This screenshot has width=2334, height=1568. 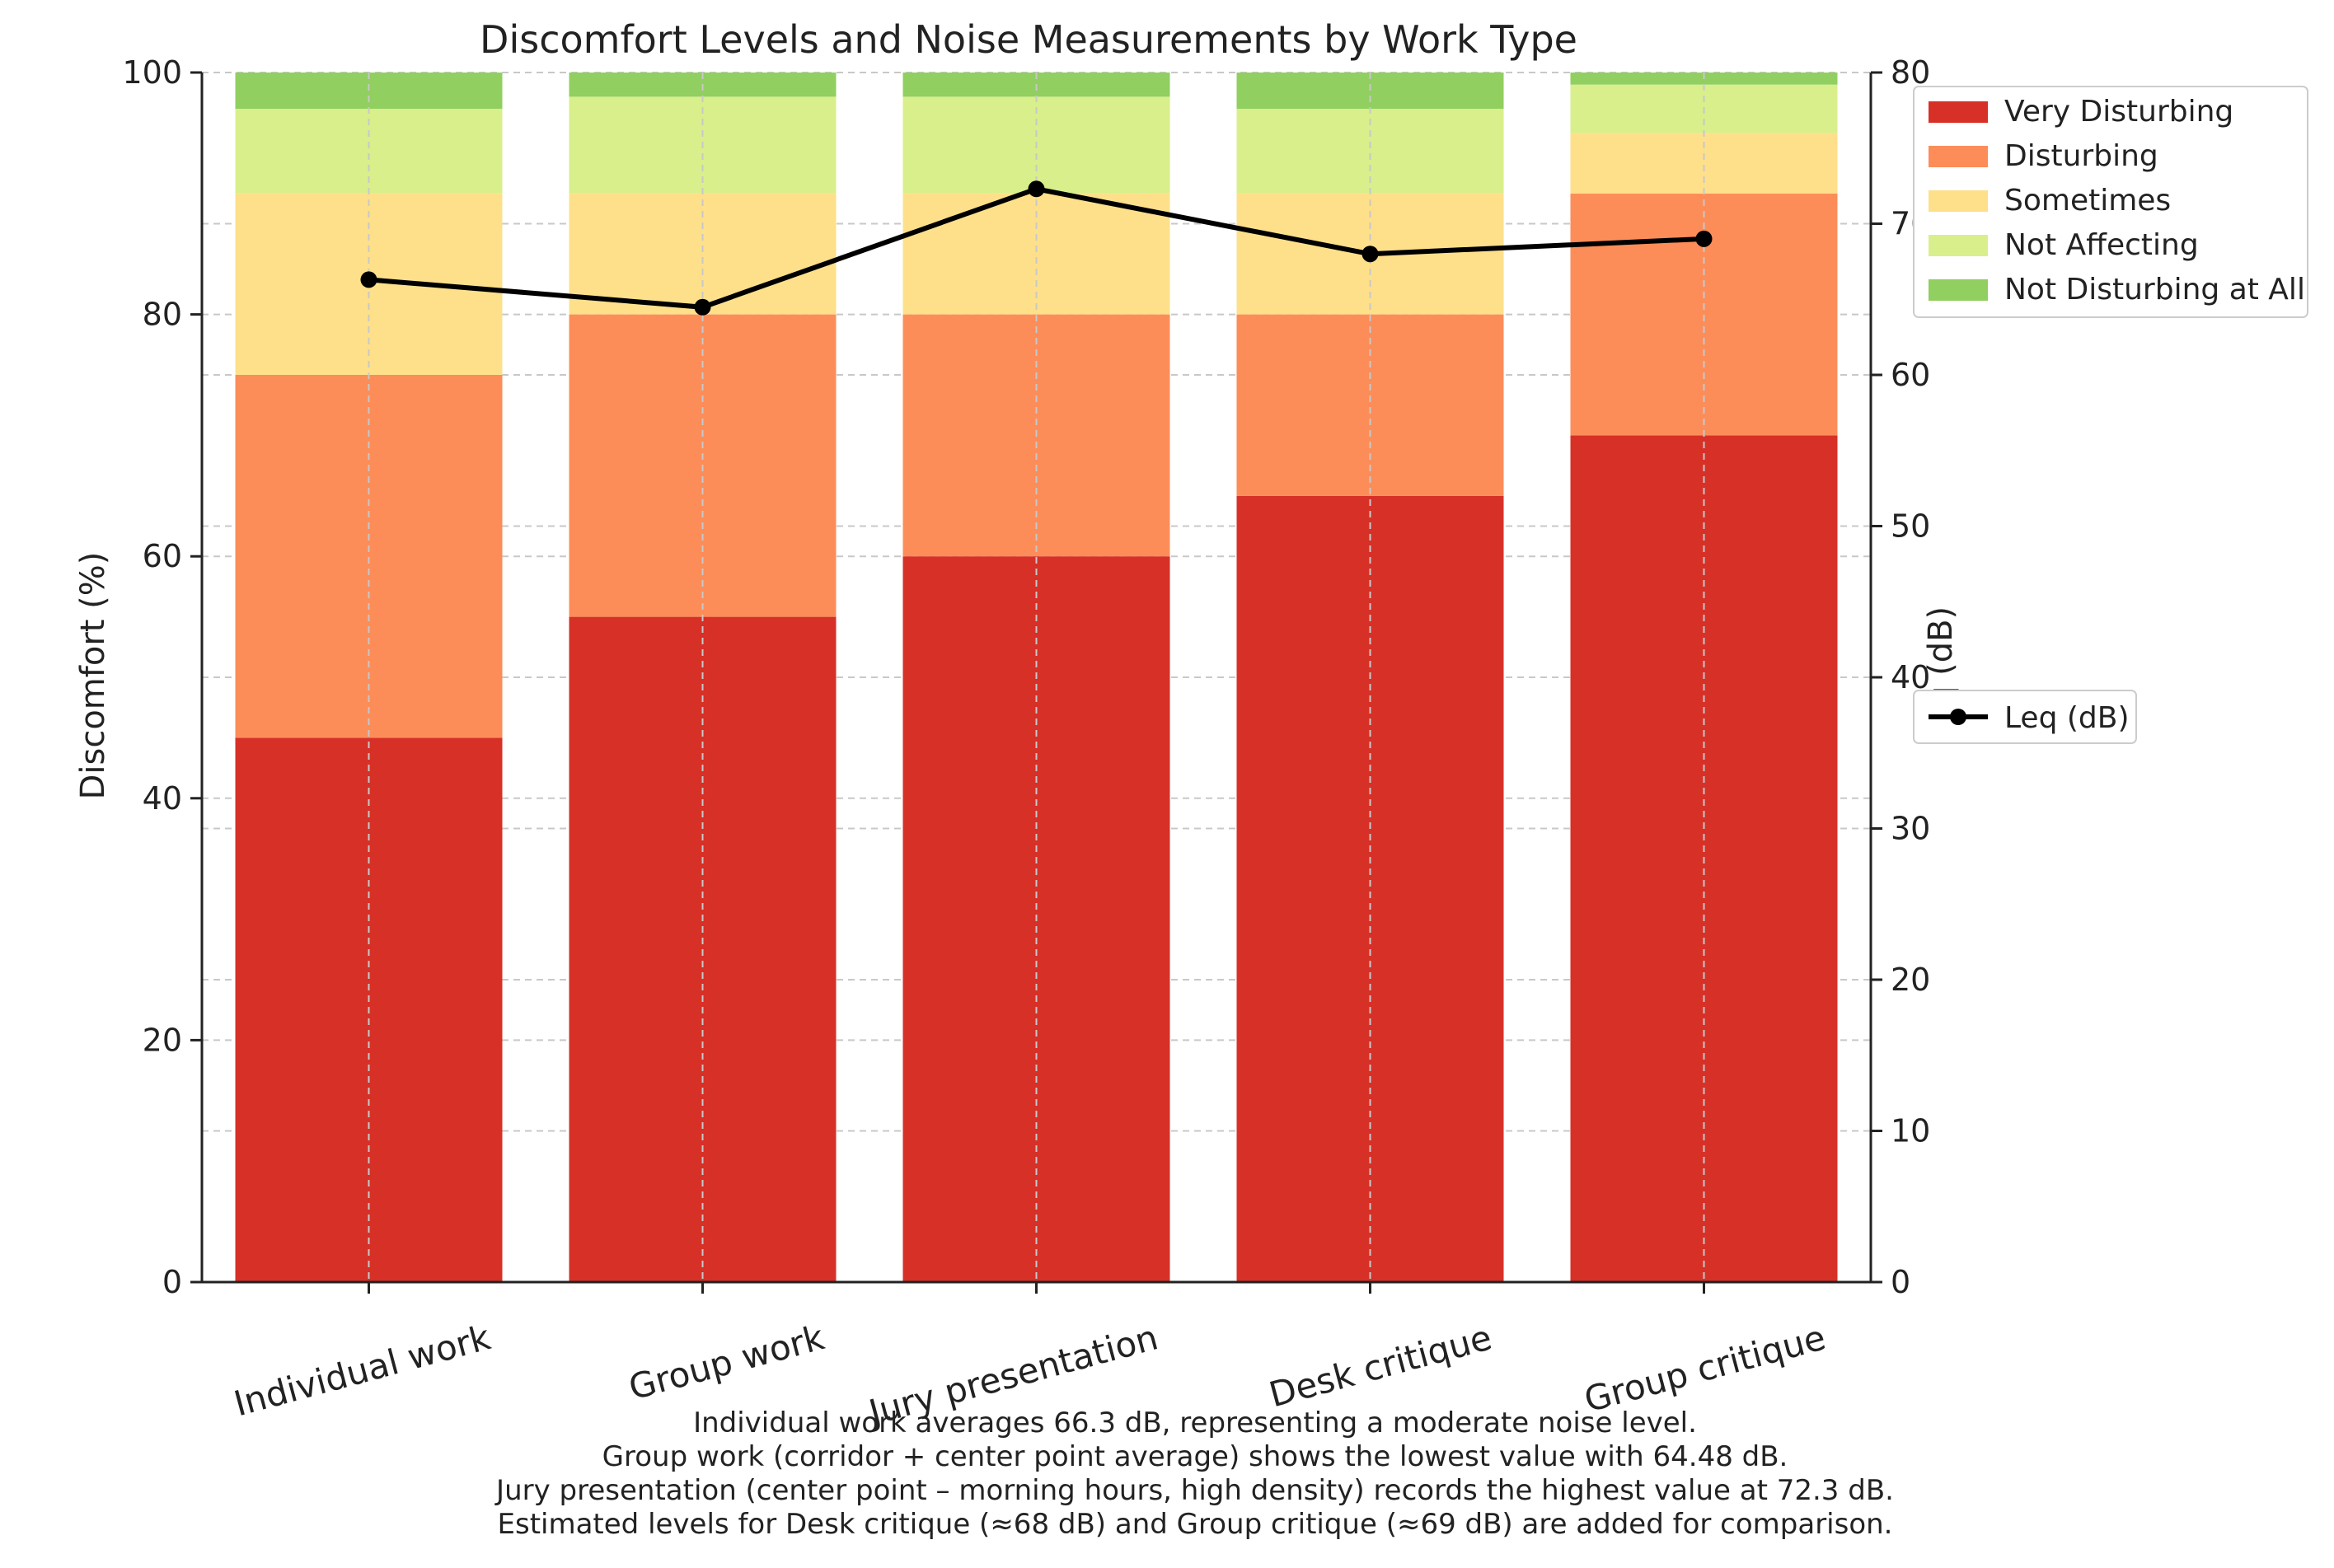 What do you see at coordinates (172, 1282) in the screenshot?
I see `tick-label-left: 0` at bounding box center [172, 1282].